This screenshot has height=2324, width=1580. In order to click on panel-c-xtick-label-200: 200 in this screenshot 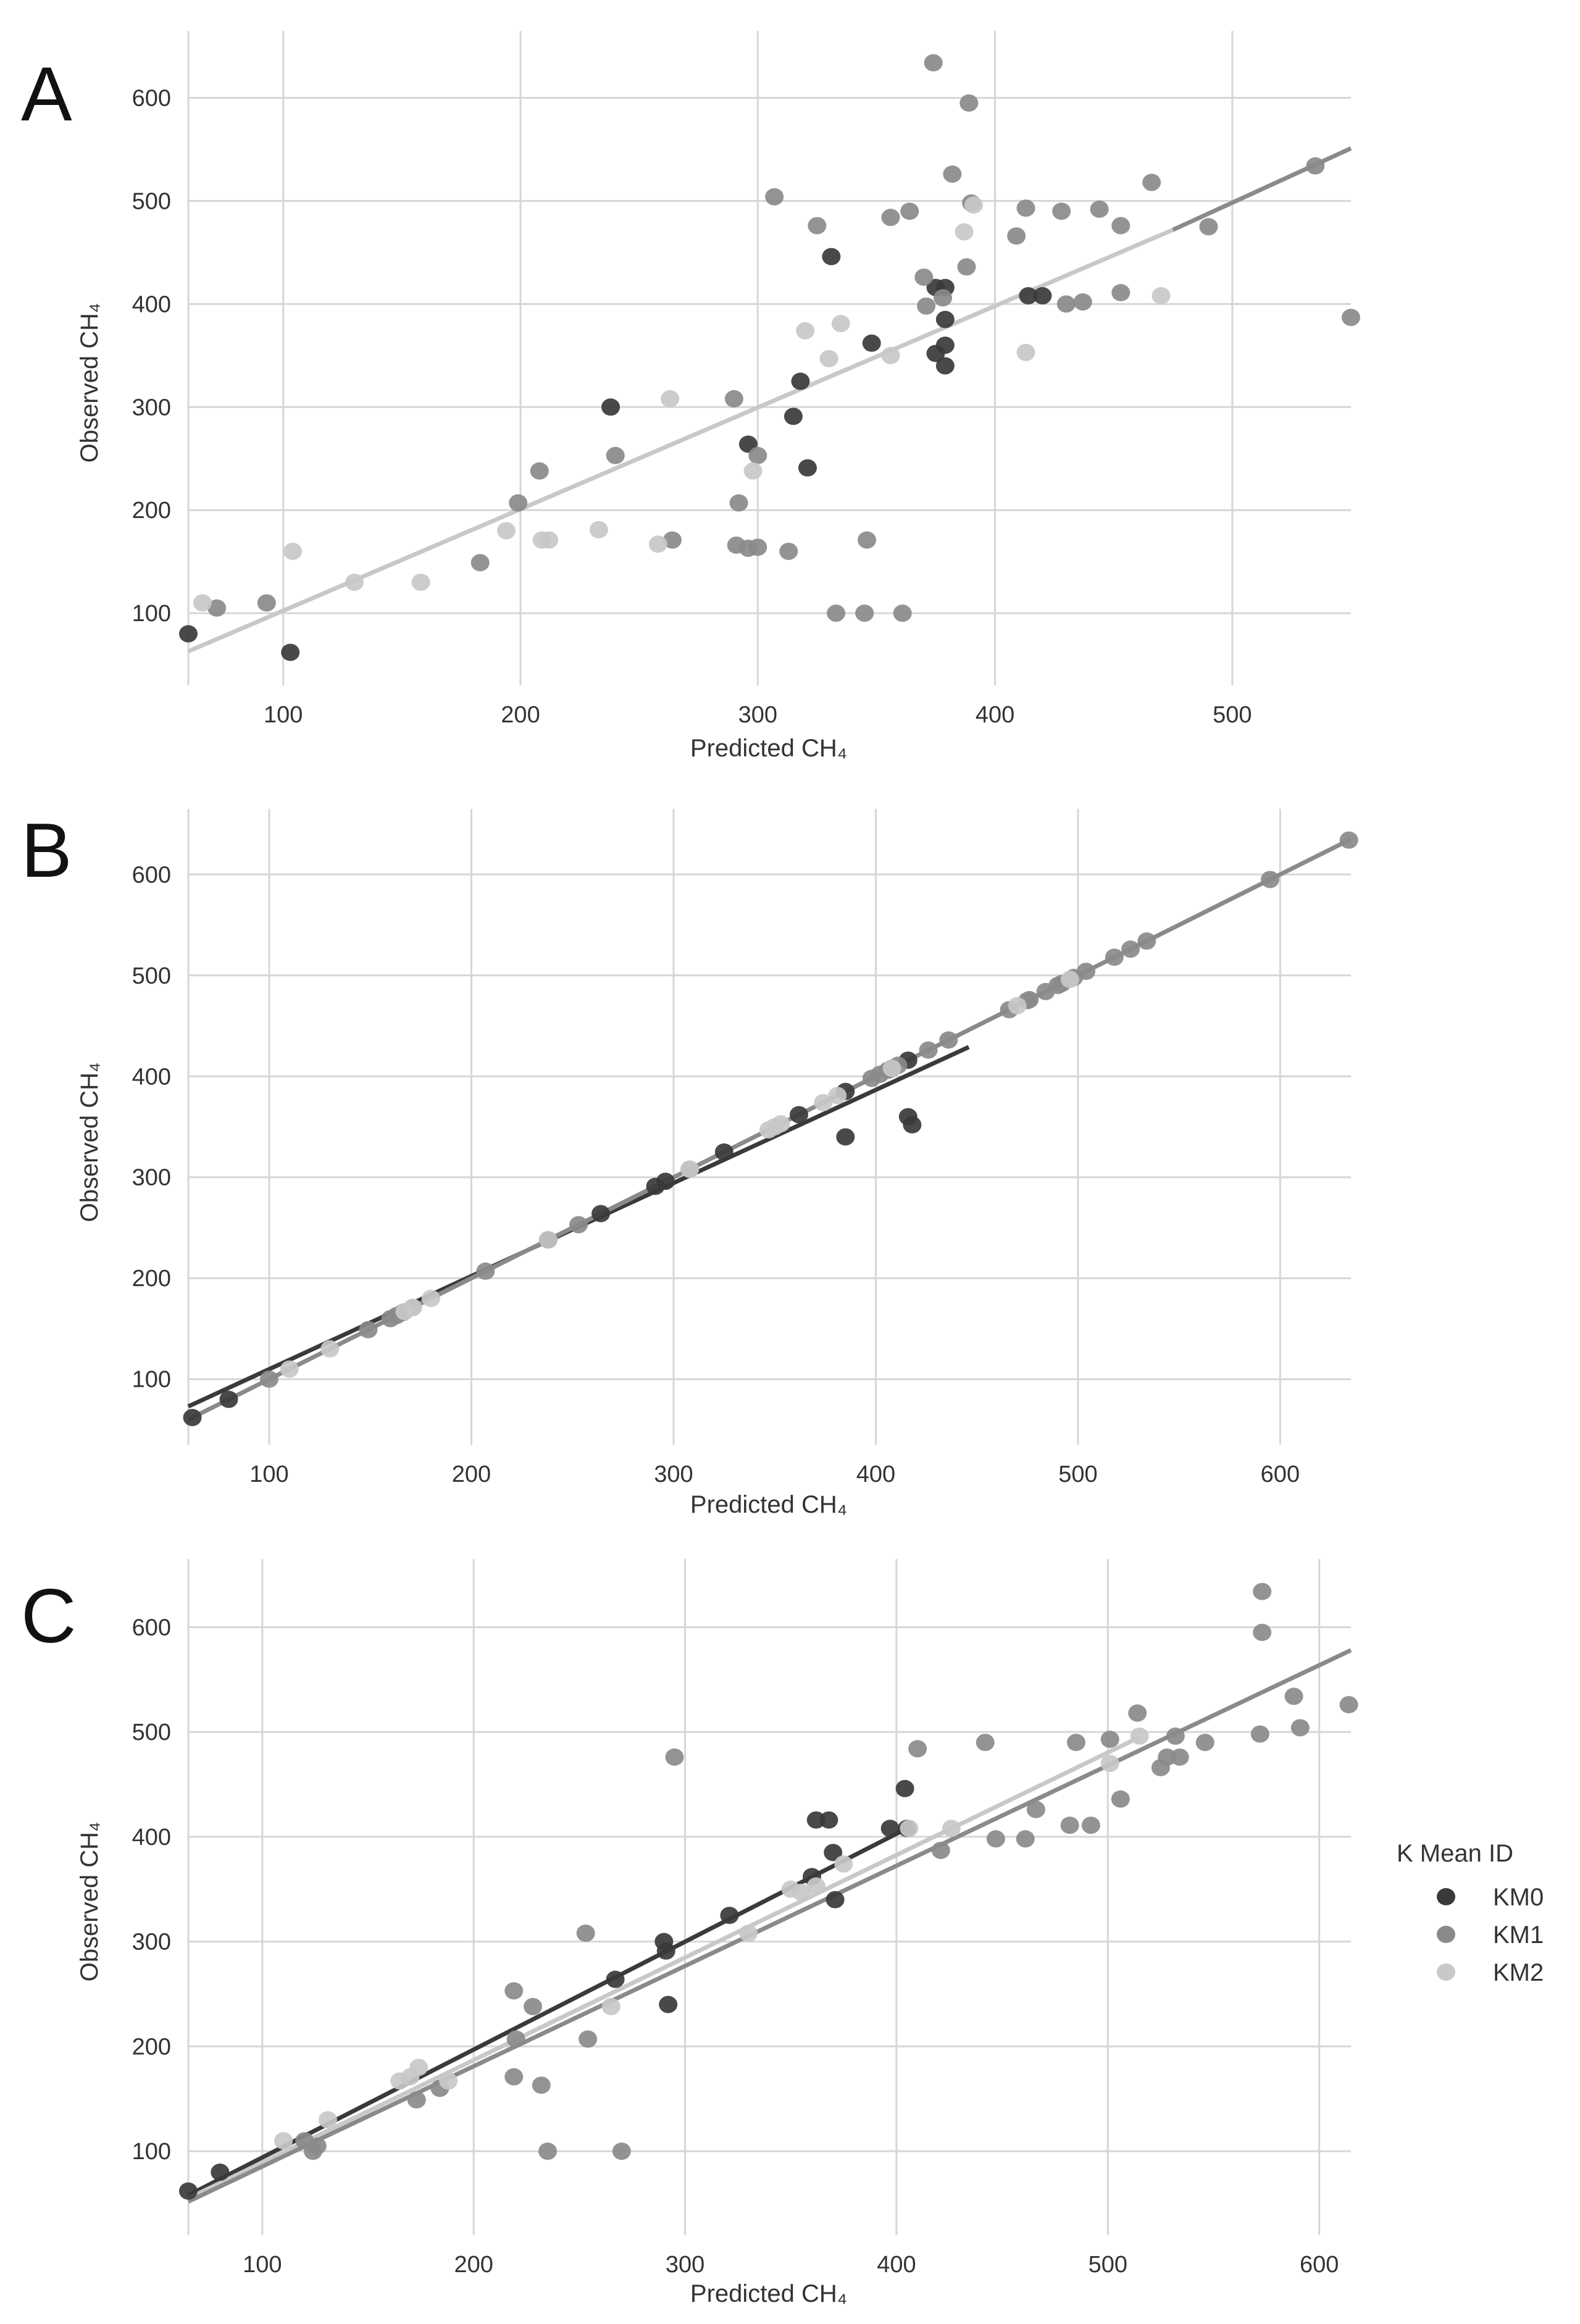, I will do `click(473, 2265)`.